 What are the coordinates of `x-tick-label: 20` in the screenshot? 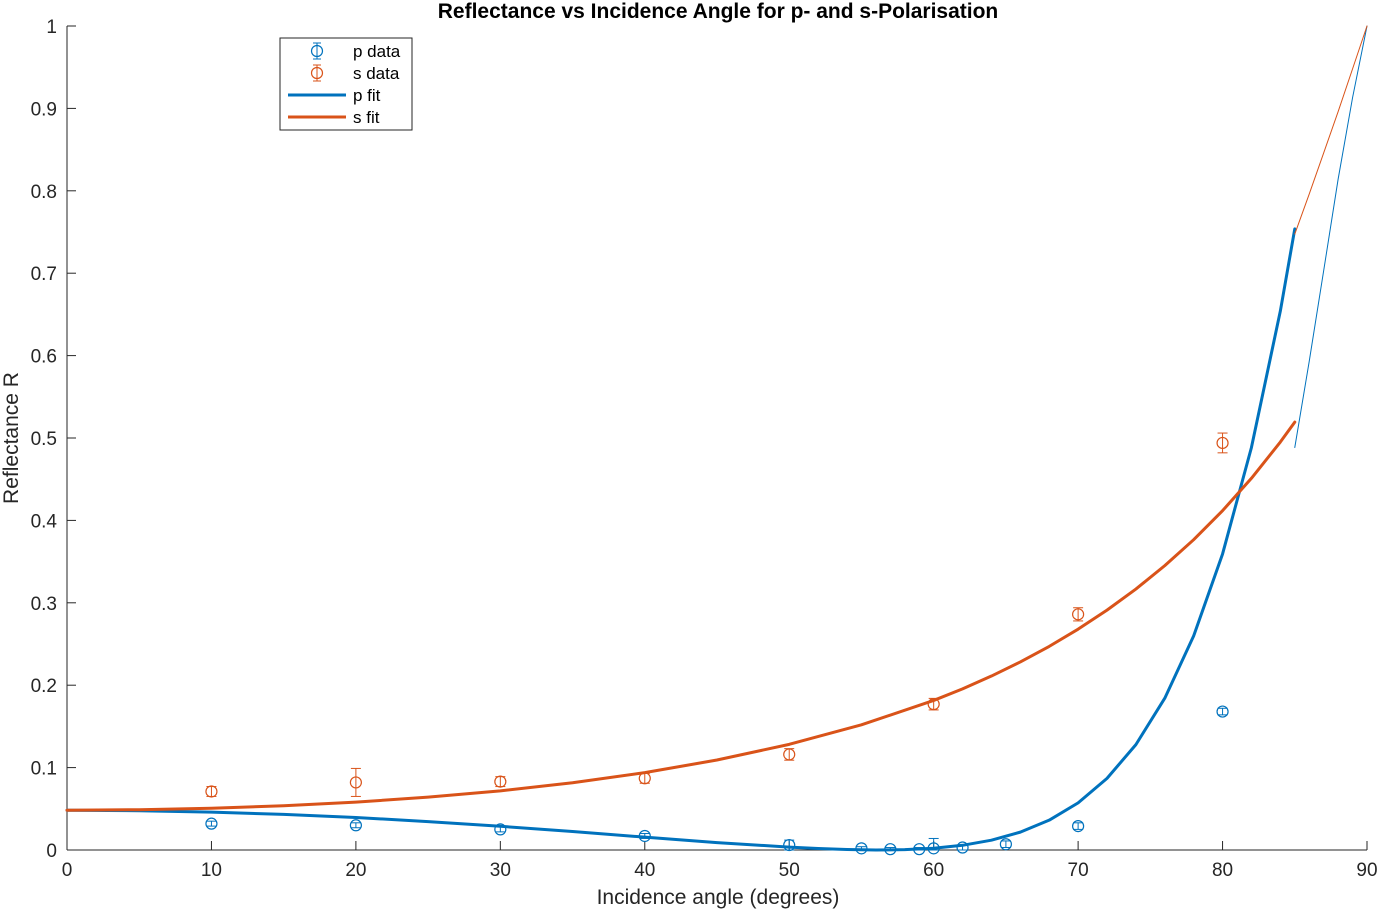 It's located at (355, 870).